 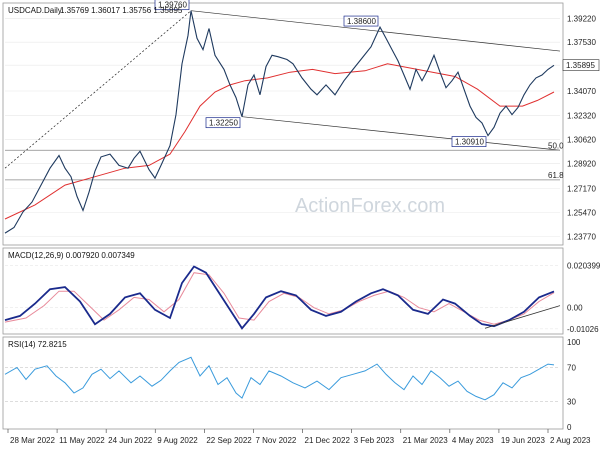 What do you see at coordinates (130, 440) in the screenshot?
I see `date-tick-label: 24 Jun 2022` at bounding box center [130, 440].